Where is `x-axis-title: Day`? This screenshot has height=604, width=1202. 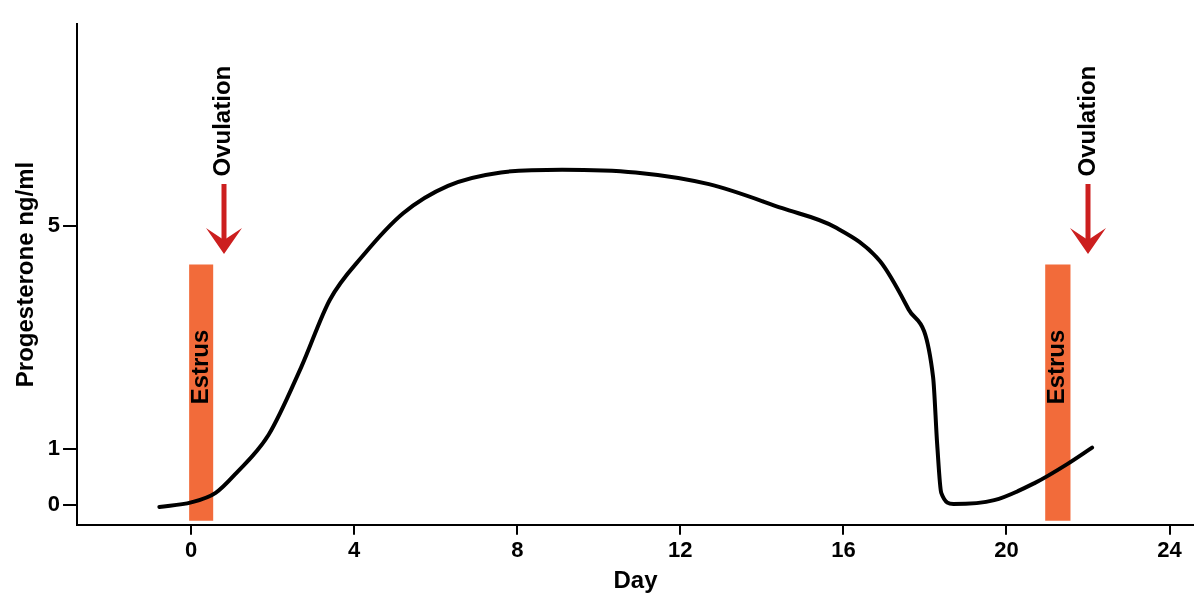
x-axis-title: Day is located at coordinates (636, 580).